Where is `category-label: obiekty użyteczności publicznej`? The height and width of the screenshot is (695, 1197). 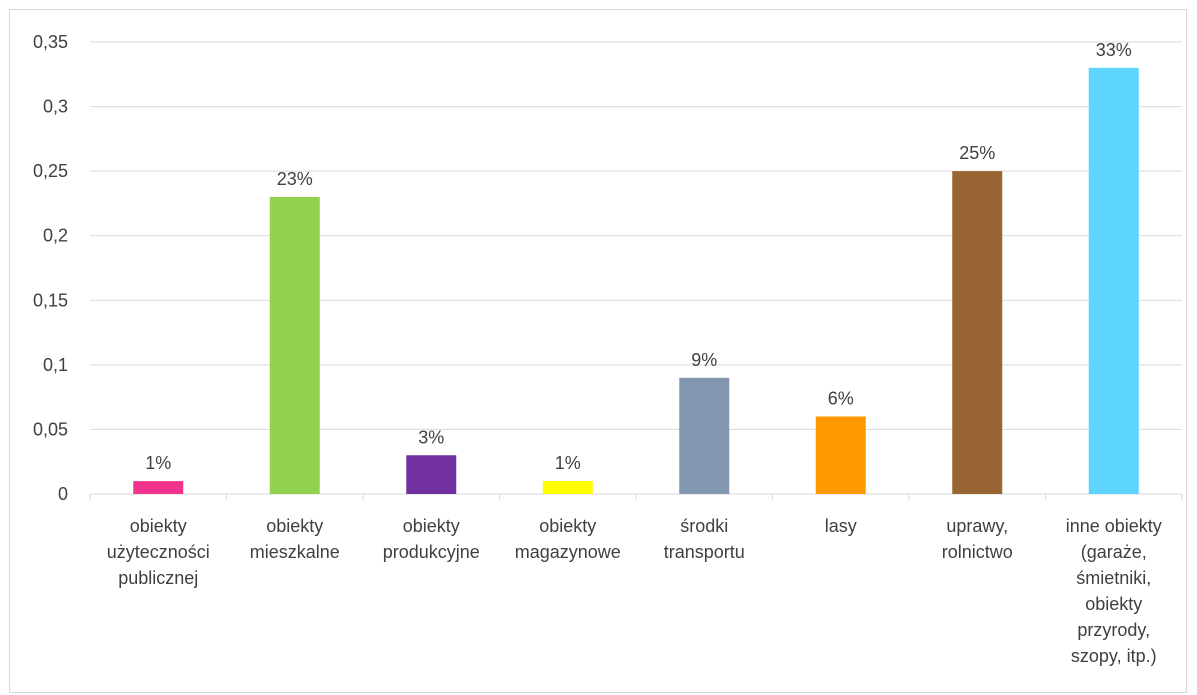 category-label: obiekty użyteczności publicznej is located at coordinates (158, 552).